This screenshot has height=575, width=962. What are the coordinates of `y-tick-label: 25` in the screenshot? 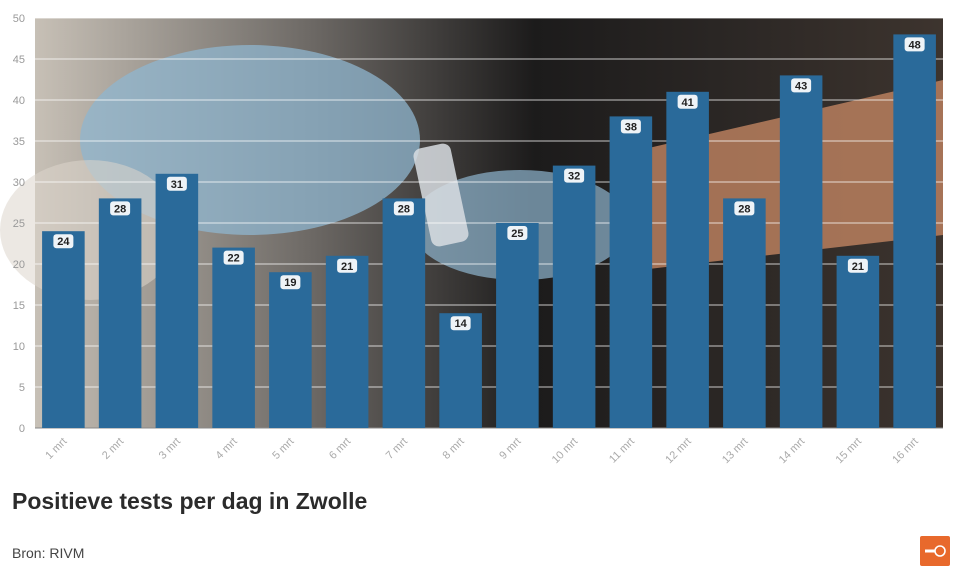 It's located at (19, 224).